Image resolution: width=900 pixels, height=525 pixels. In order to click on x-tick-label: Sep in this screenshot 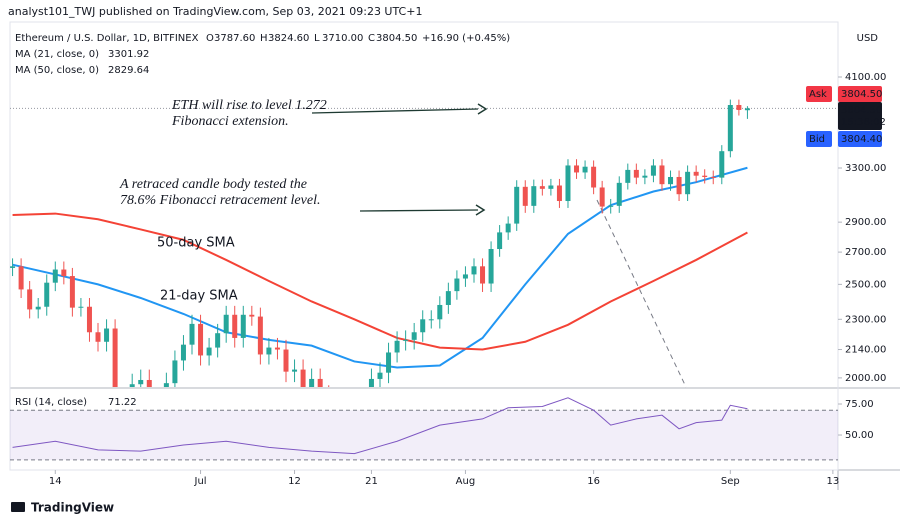, I will do `click(730, 481)`.